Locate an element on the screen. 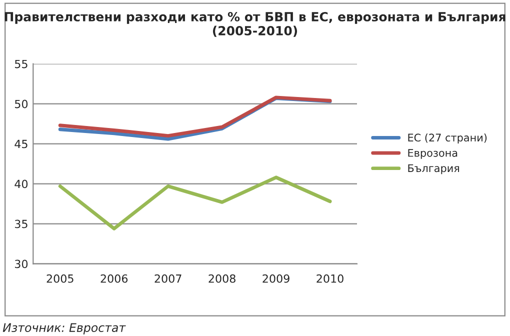 The width and height of the screenshot is (510, 336). legend-label: България is located at coordinates (434, 169).